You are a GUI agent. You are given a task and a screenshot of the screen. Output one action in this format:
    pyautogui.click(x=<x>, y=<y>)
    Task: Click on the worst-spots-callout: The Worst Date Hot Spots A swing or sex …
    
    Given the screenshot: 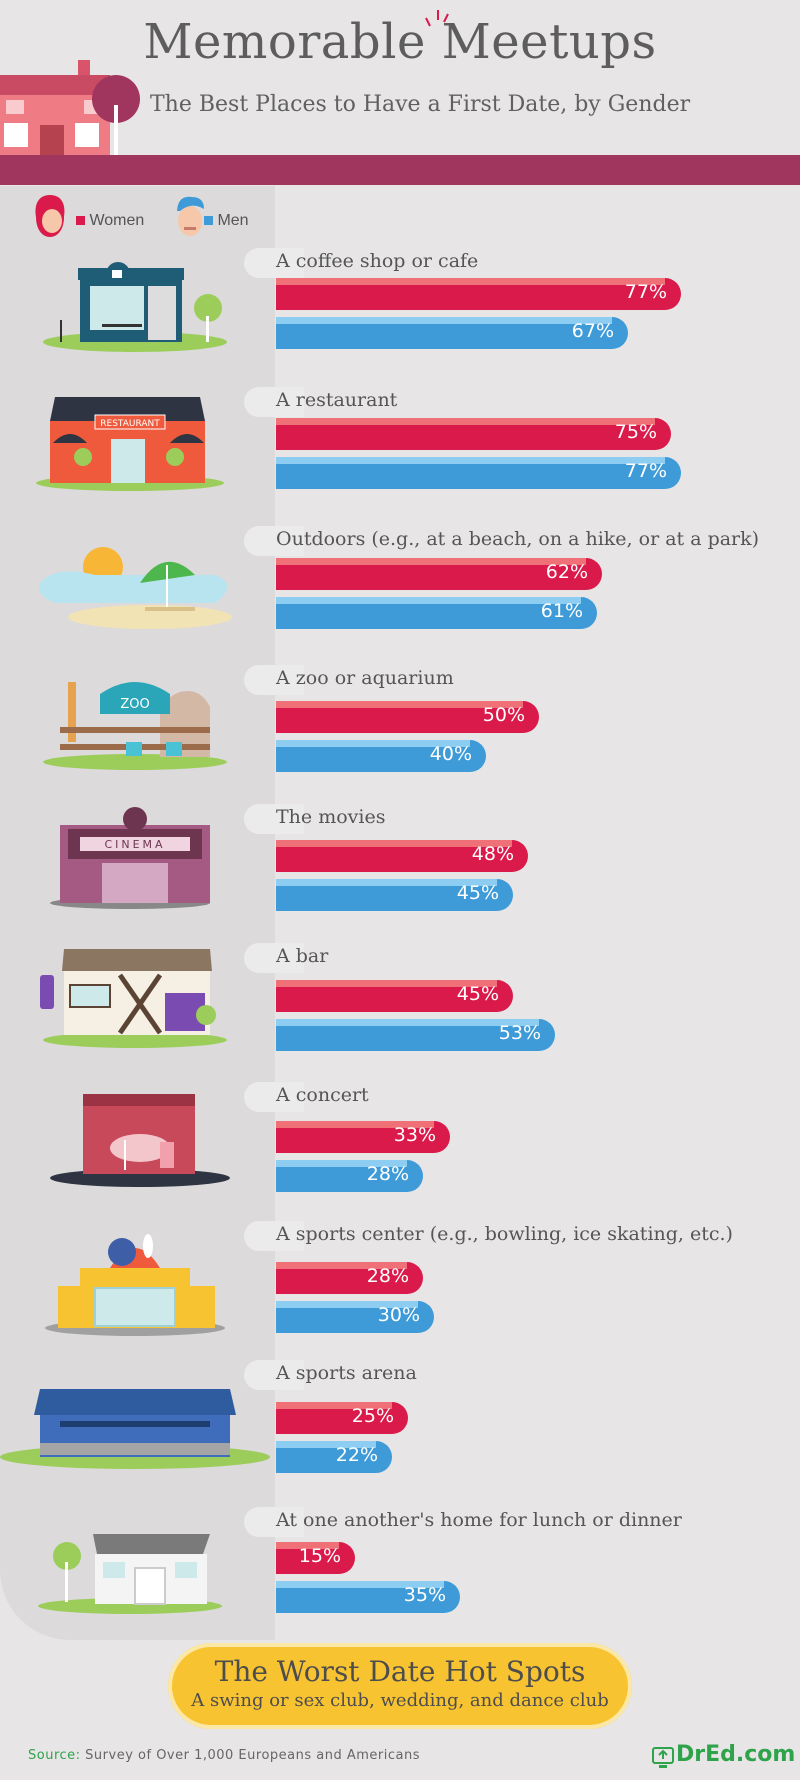 What is the action you would take?
    pyautogui.click(x=400, y=1686)
    